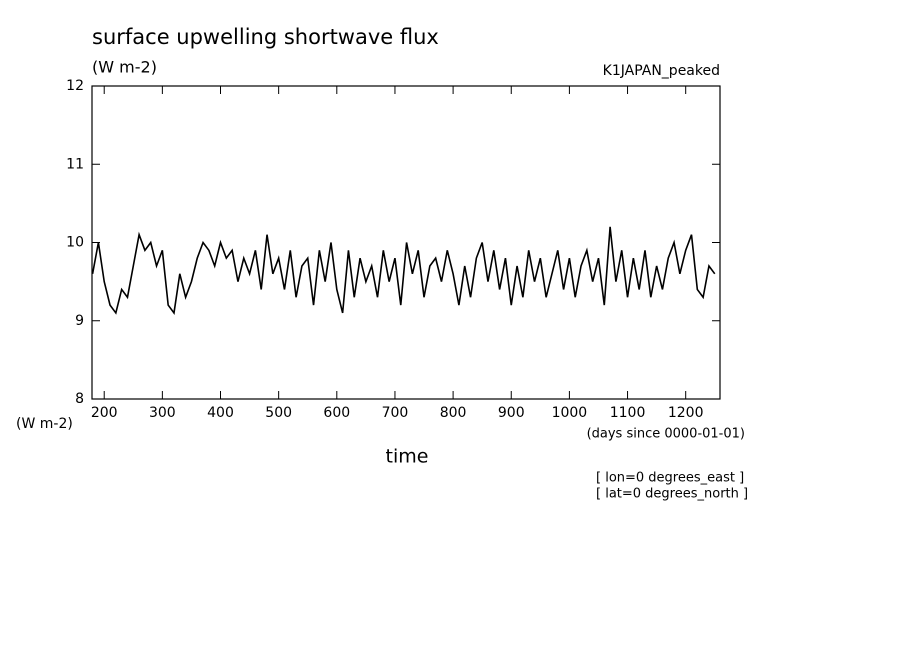  I want to click on x-tick-label: 300, so click(162, 413).